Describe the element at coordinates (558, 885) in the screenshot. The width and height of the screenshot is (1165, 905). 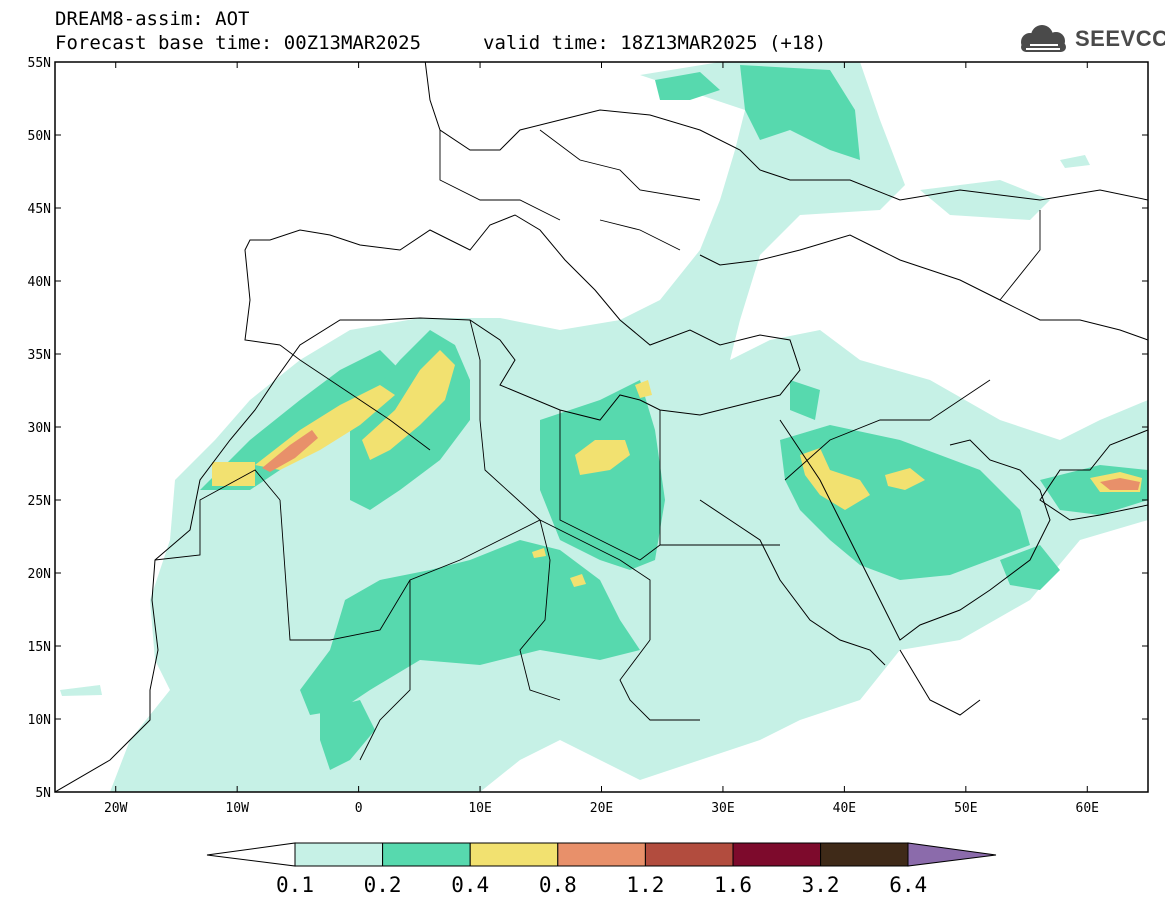
I see `colorbar-level-label: 0.8` at that location.